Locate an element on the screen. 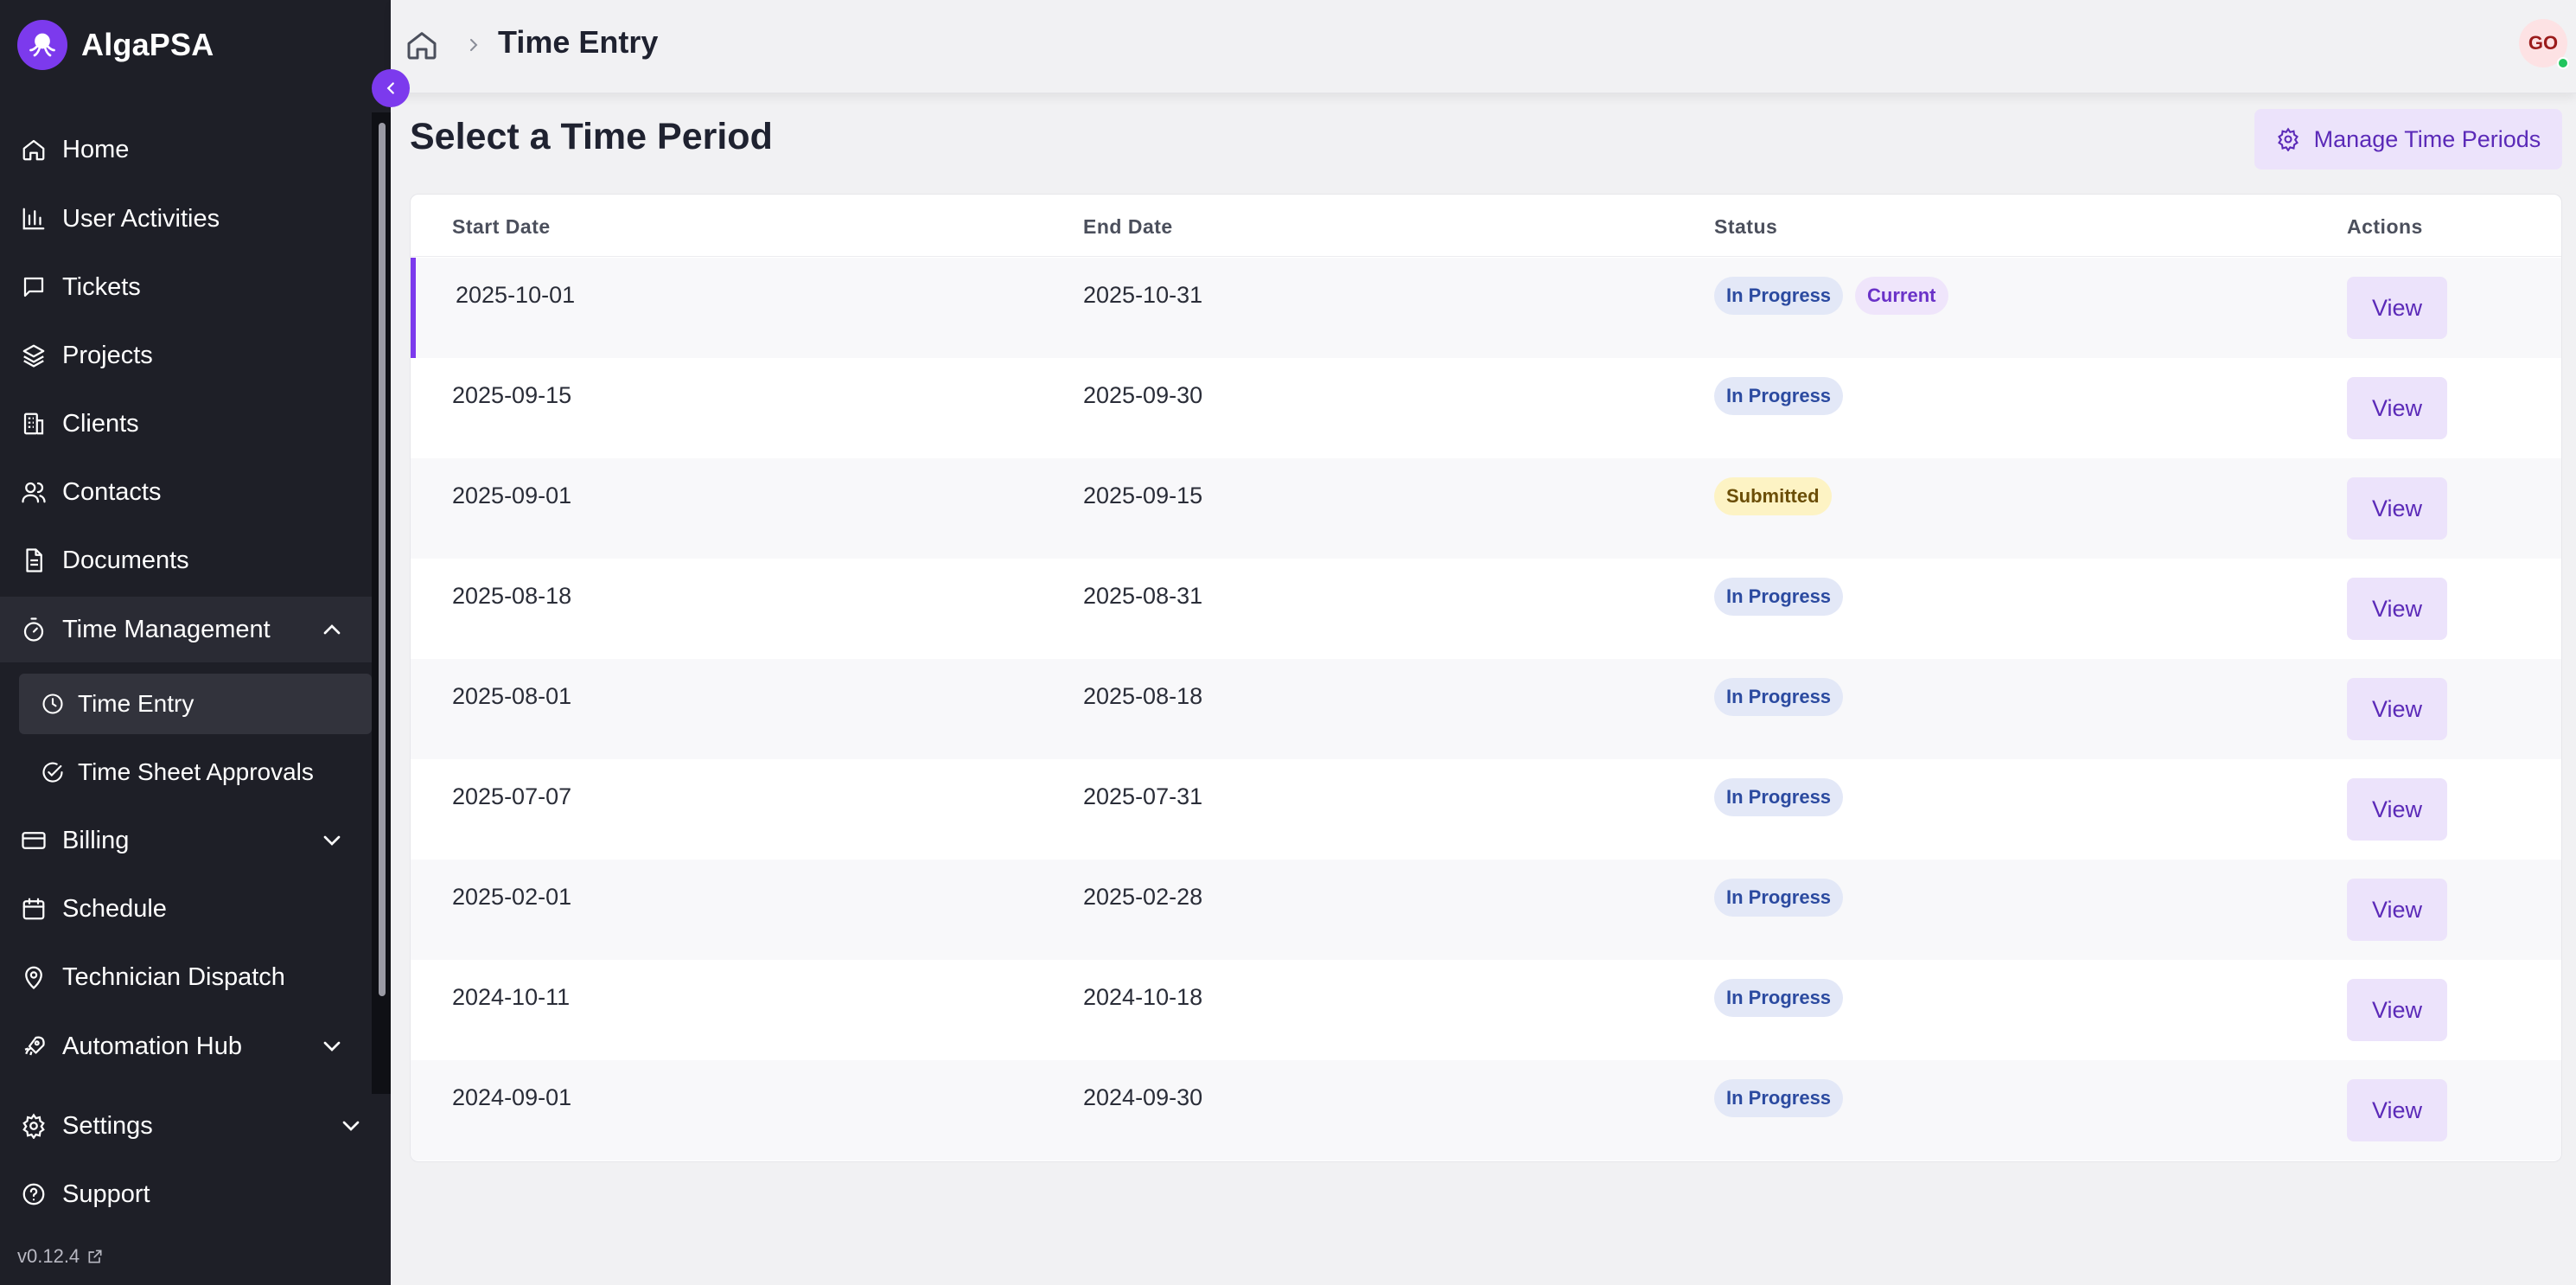 The height and width of the screenshot is (1285, 2576). calendar-icon is located at coordinates (33, 909).